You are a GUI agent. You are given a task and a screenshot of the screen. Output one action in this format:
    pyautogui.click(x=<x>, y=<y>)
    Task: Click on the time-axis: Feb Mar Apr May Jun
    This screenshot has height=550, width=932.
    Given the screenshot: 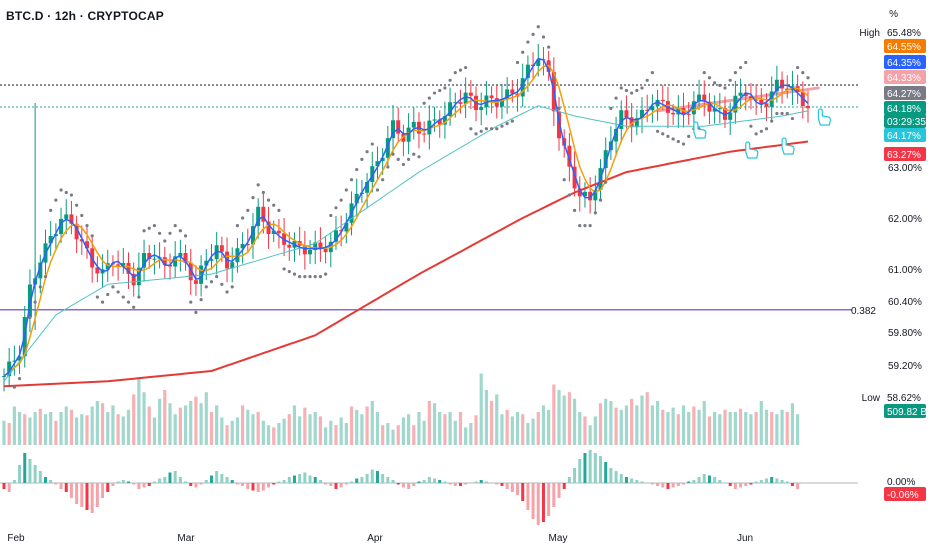 What is the action you would take?
    pyautogui.click(x=380, y=538)
    